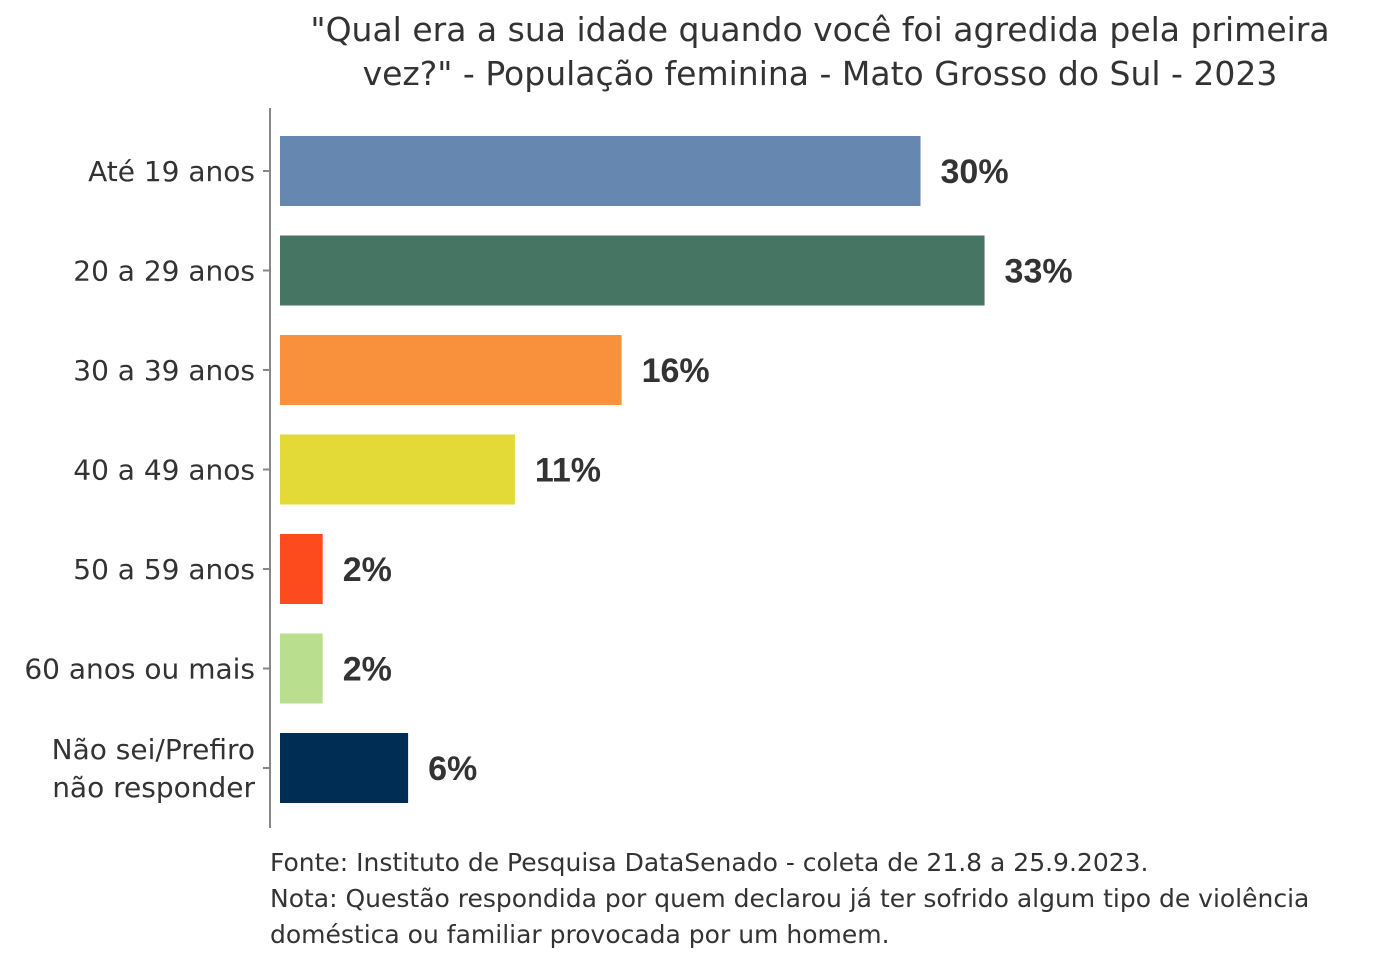 Image resolution: width=1382 pixels, height=960 pixels. I want to click on category-label-line: não responder, so click(153, 787).